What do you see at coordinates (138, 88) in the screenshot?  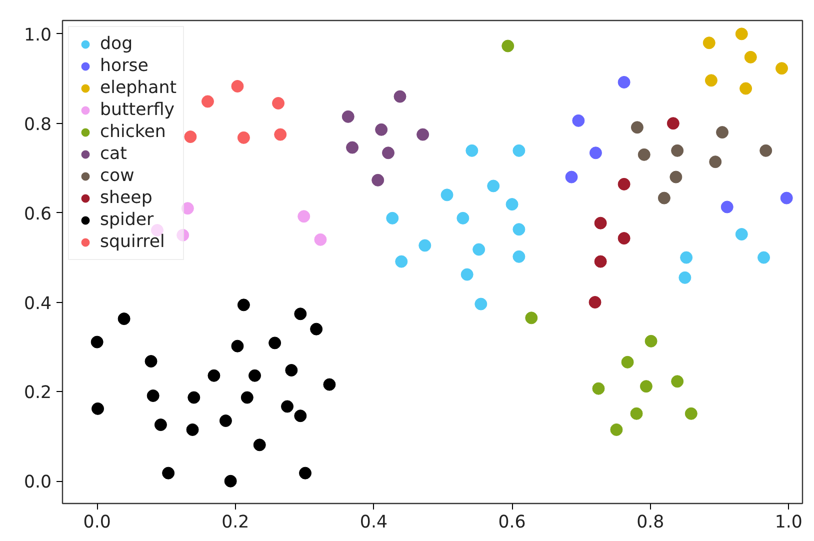 I see `legend-label: elephant` at bounding box center [138, 88].